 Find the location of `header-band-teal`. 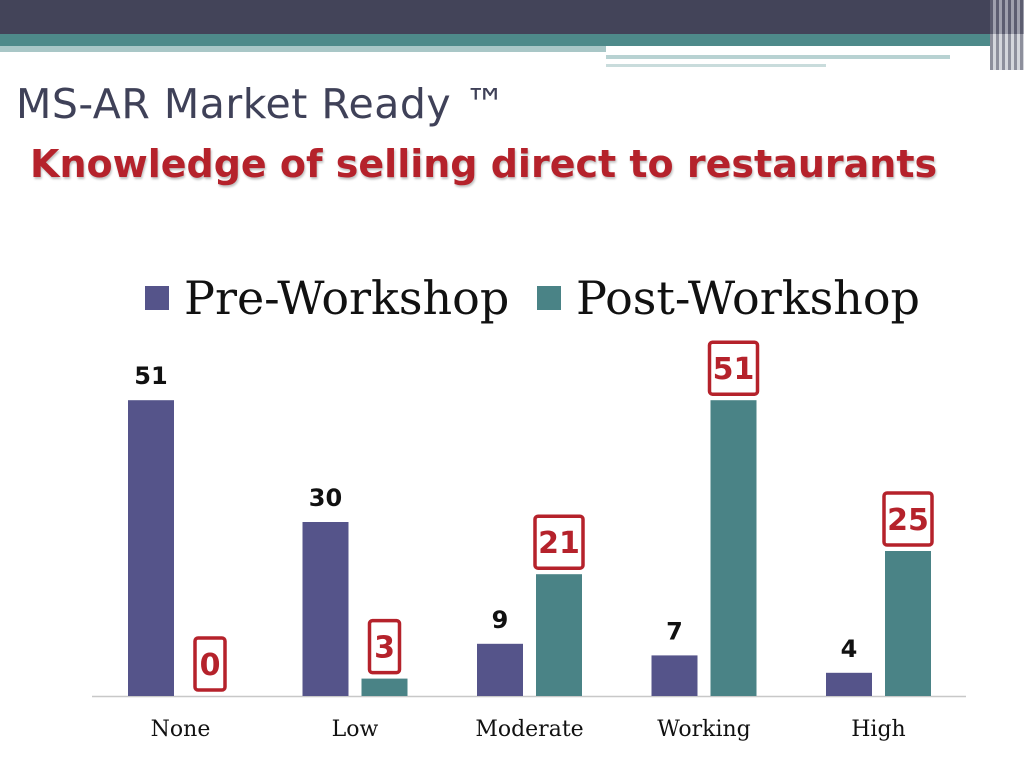

header-band-teal is located at coordinates (512, 40).